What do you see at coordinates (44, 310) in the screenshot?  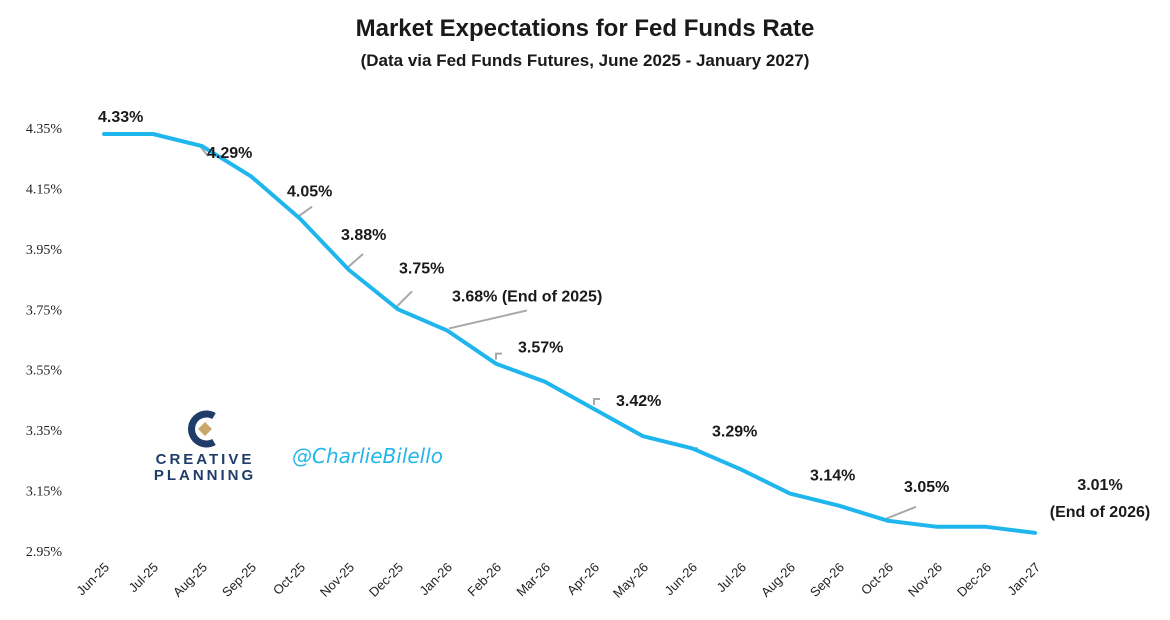 I see `y-tick-label: 3.75%` at bounding box center [44, 310].